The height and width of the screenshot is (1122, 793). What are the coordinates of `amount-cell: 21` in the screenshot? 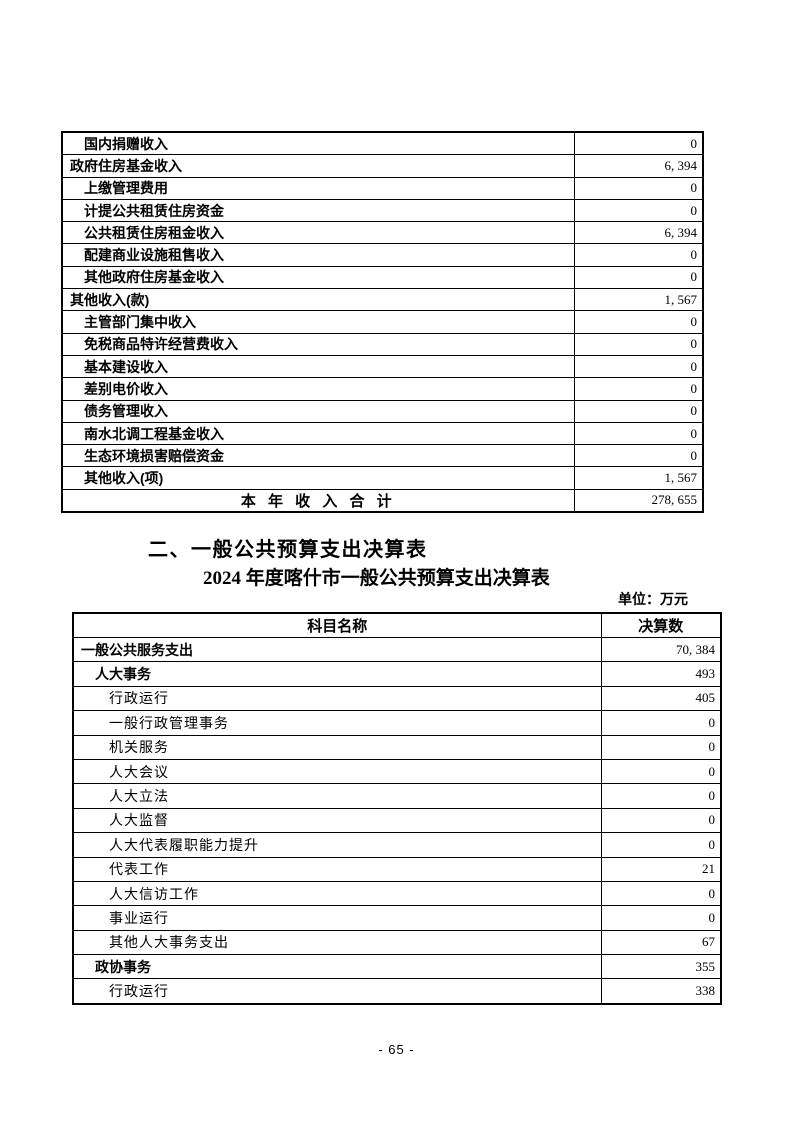 It's located at (661, 869).